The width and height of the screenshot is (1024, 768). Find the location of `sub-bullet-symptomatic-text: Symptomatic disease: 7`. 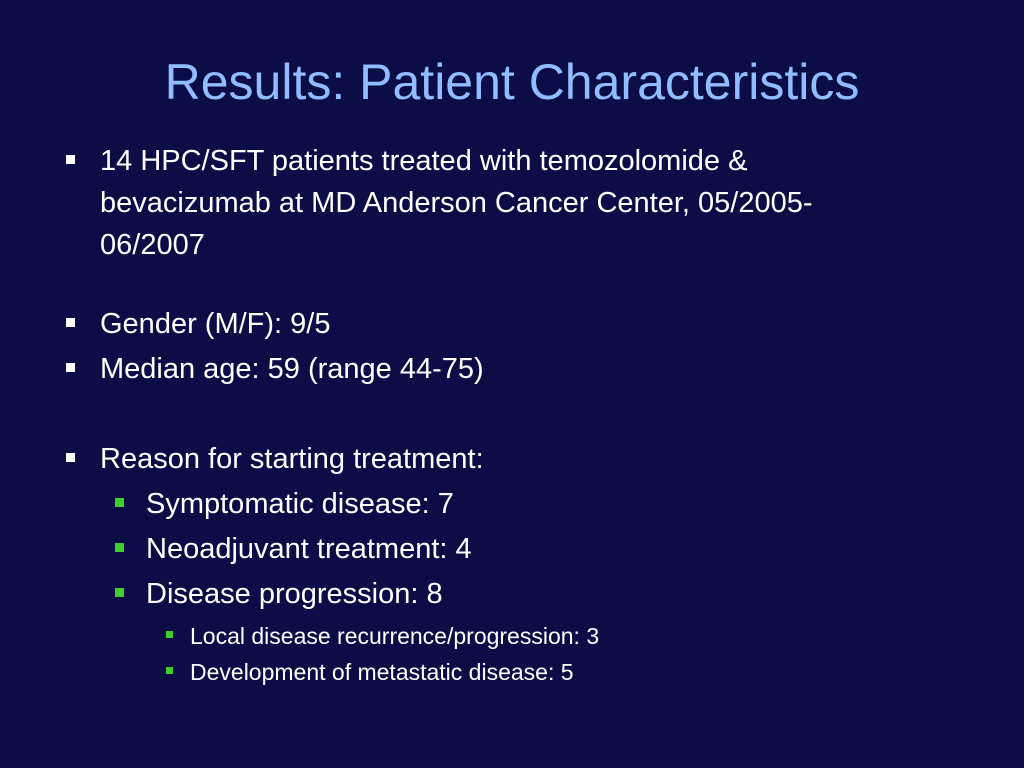

sub-bullet-symptomatic-text: Symptomatic disease: 7 is located at coordinates (300, 504).